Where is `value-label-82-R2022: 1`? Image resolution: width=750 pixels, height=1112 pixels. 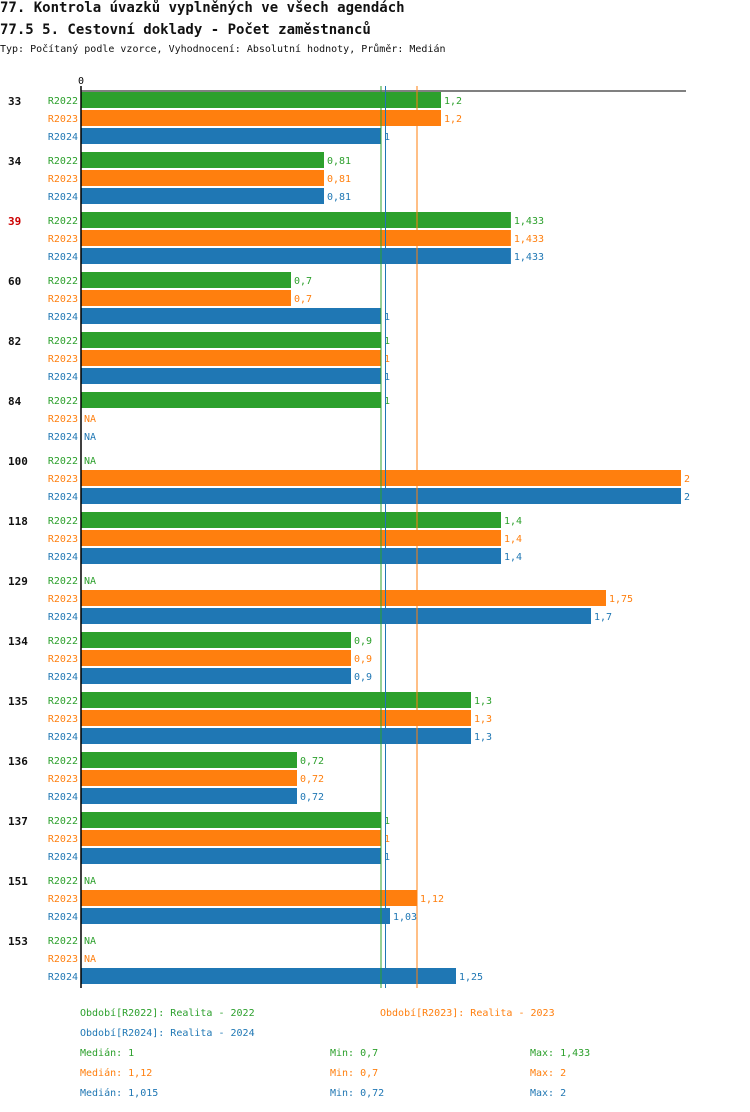
value-label-82-R2022: 1 is located at coordinates (387, 341).